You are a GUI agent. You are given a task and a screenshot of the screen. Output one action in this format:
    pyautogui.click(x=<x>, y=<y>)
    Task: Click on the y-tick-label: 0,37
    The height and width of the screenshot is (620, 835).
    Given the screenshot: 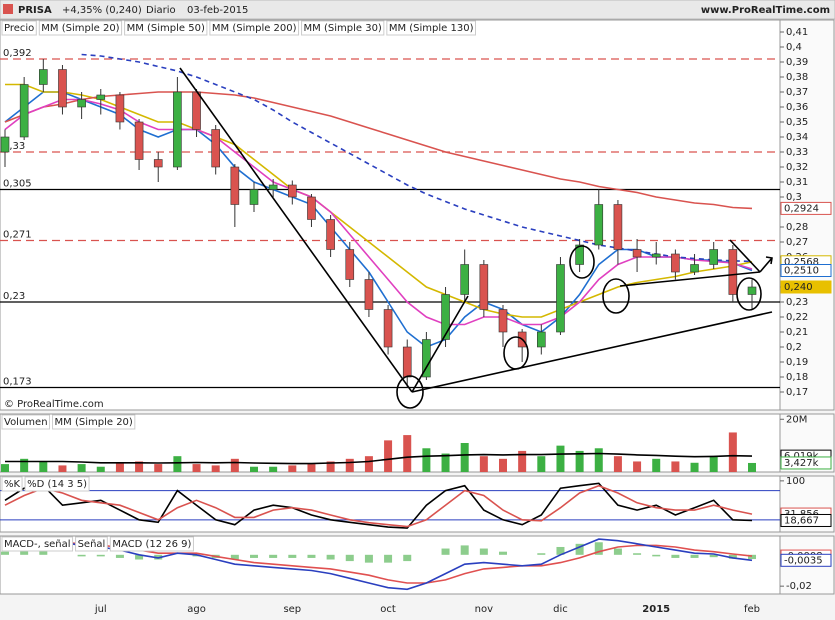 What is the action you would take?
    pyautogui.click(x=797, y=92)
    